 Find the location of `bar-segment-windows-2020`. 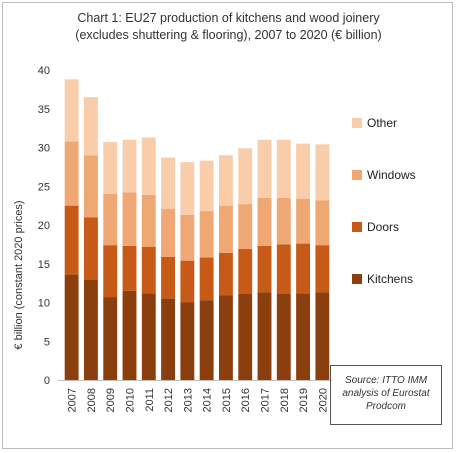

bar-segment-windows-2020 is located at coordinates (322, 223).